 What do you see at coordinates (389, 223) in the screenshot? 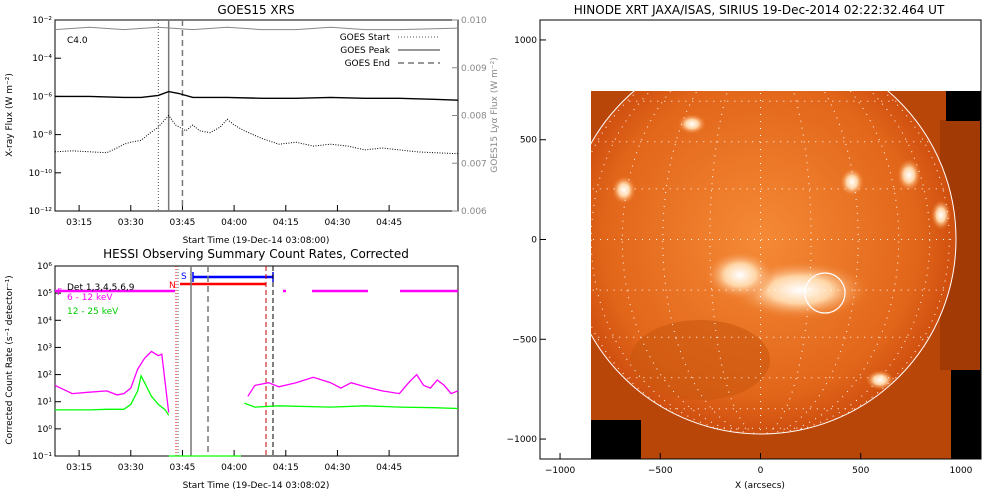
I see `goes-xtick-label: 04:45` at bounding box center [389, 223].